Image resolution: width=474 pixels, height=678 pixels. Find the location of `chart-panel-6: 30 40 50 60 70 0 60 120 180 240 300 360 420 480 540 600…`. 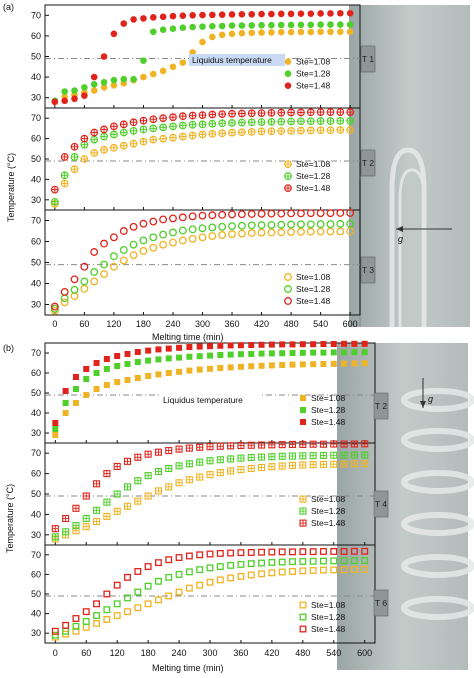

chart-panel-6: 30 40 50 60 70 0 60 120 180 240 300 360 420 480 540 600… is located at coordinates (210, 601).